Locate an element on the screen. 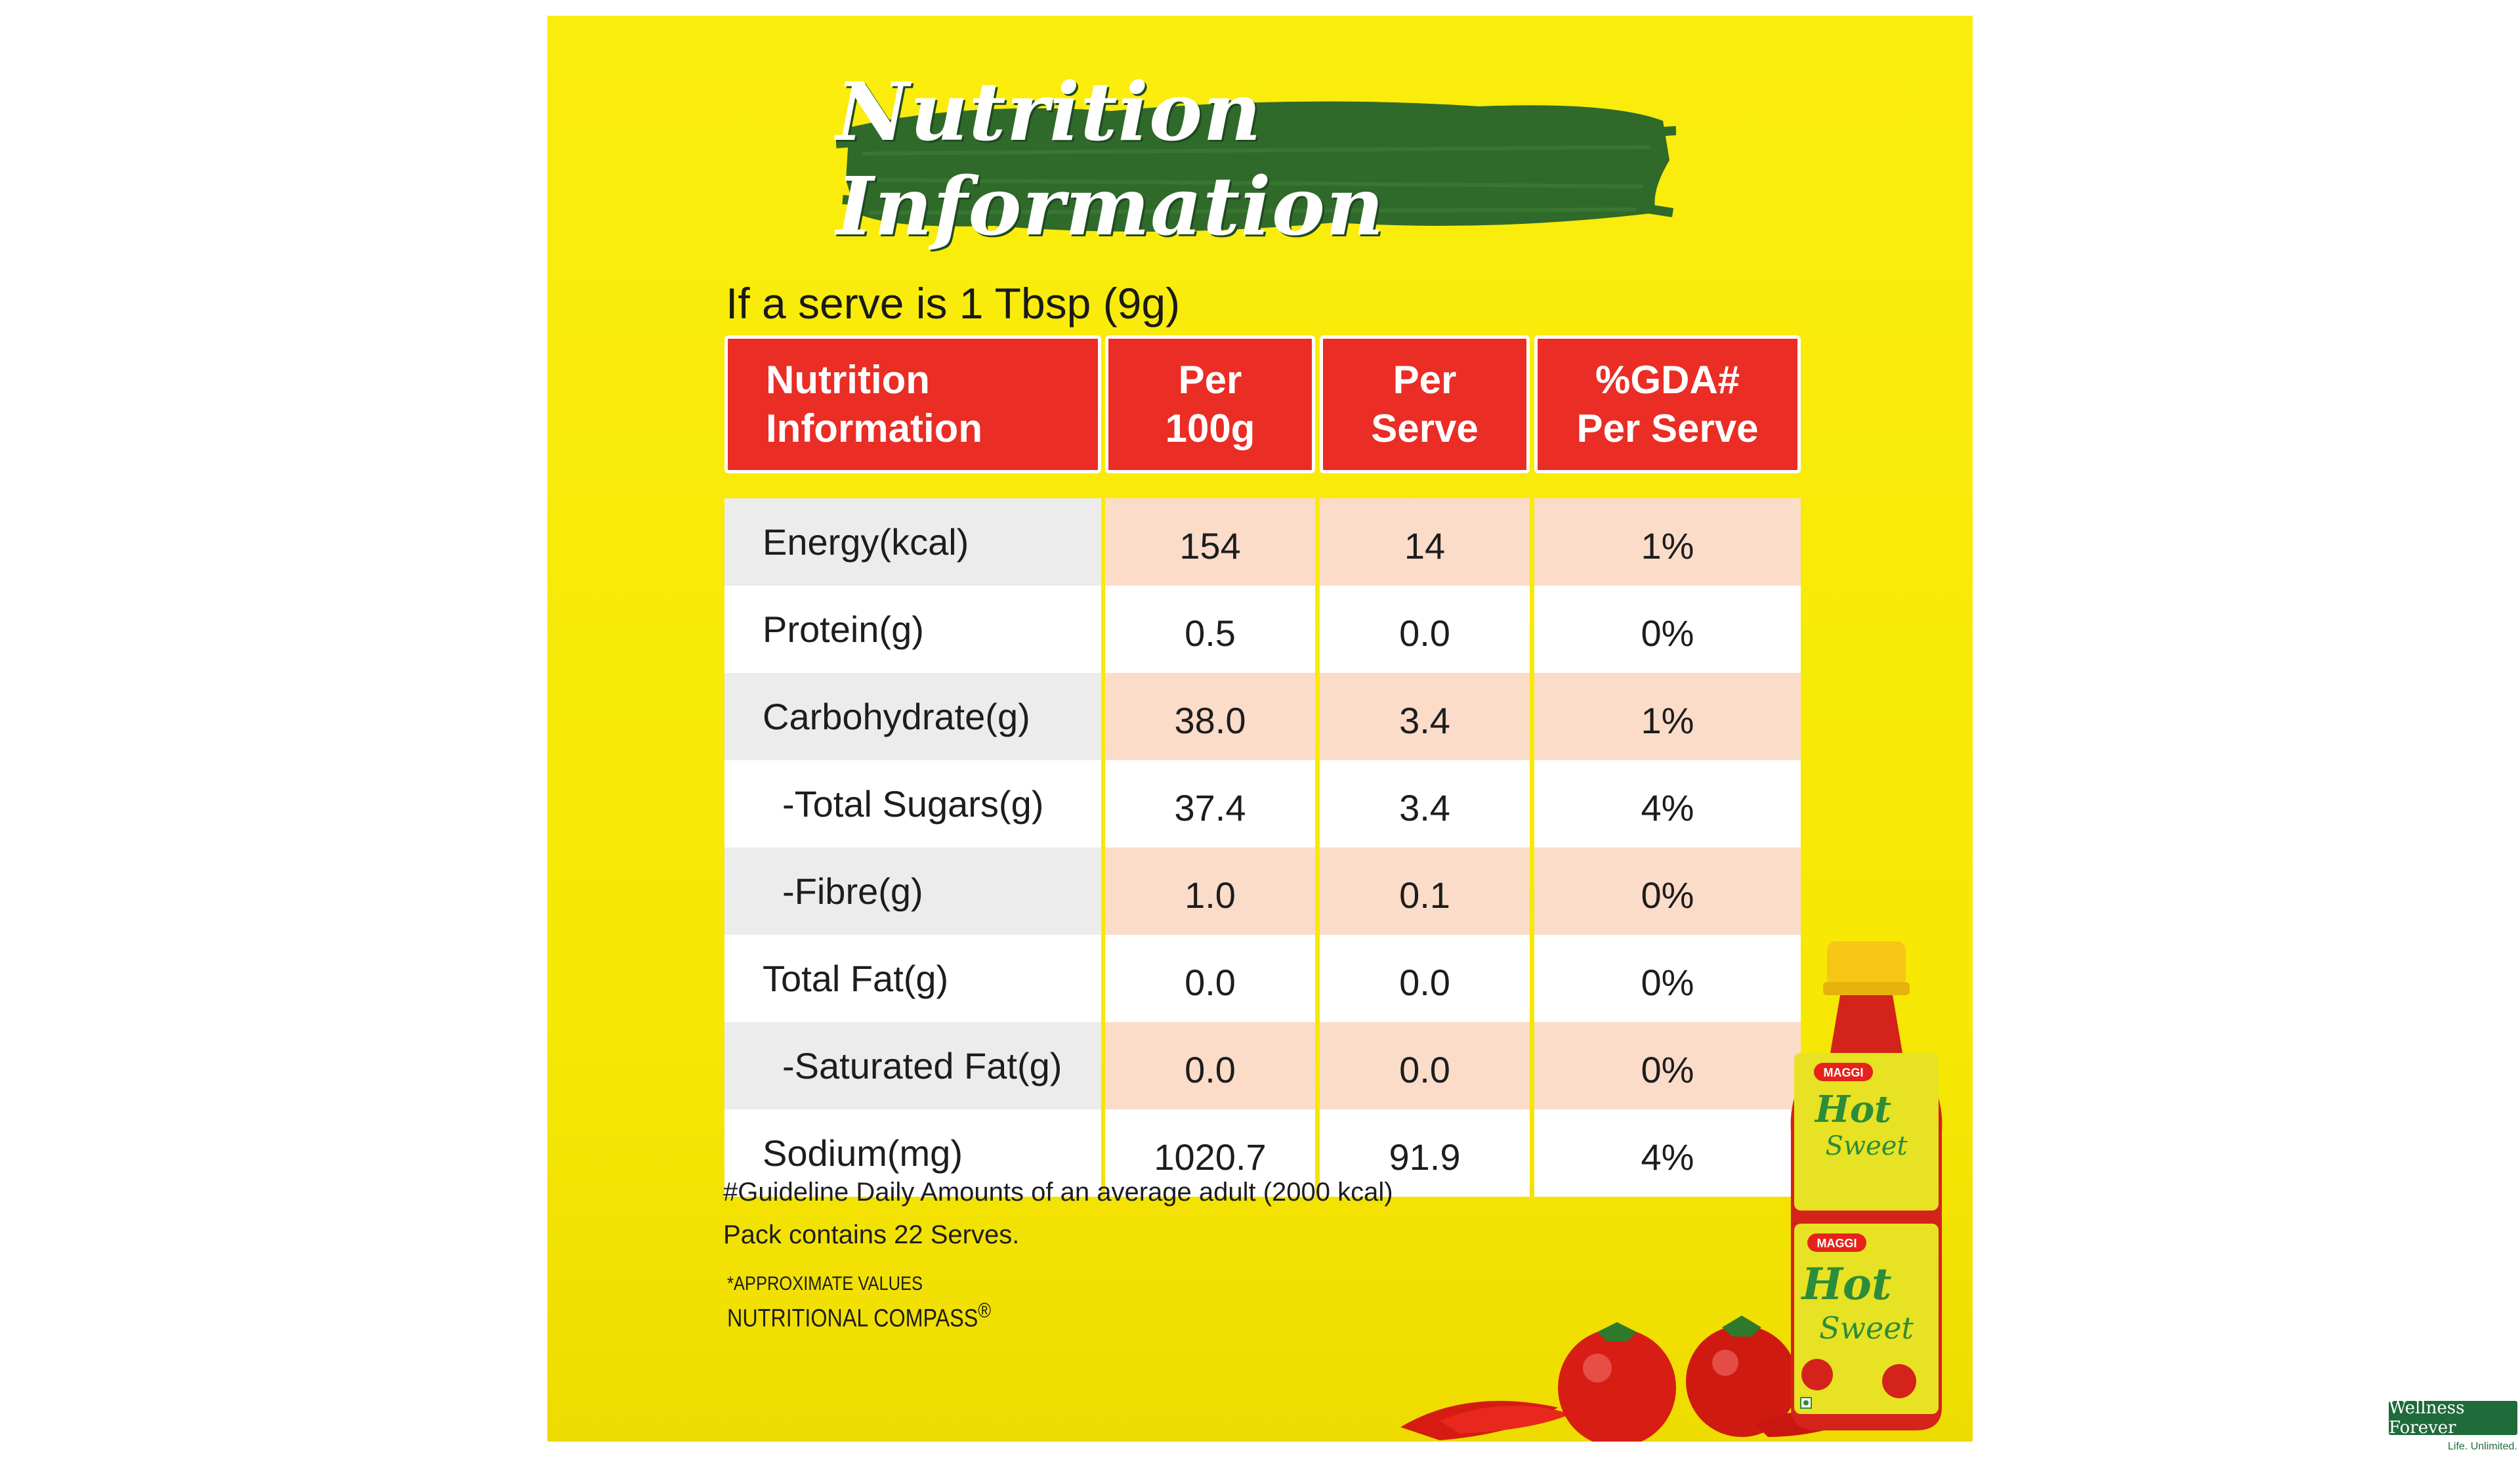  row-label: Protein(g) is located at coordinates (912, 629).